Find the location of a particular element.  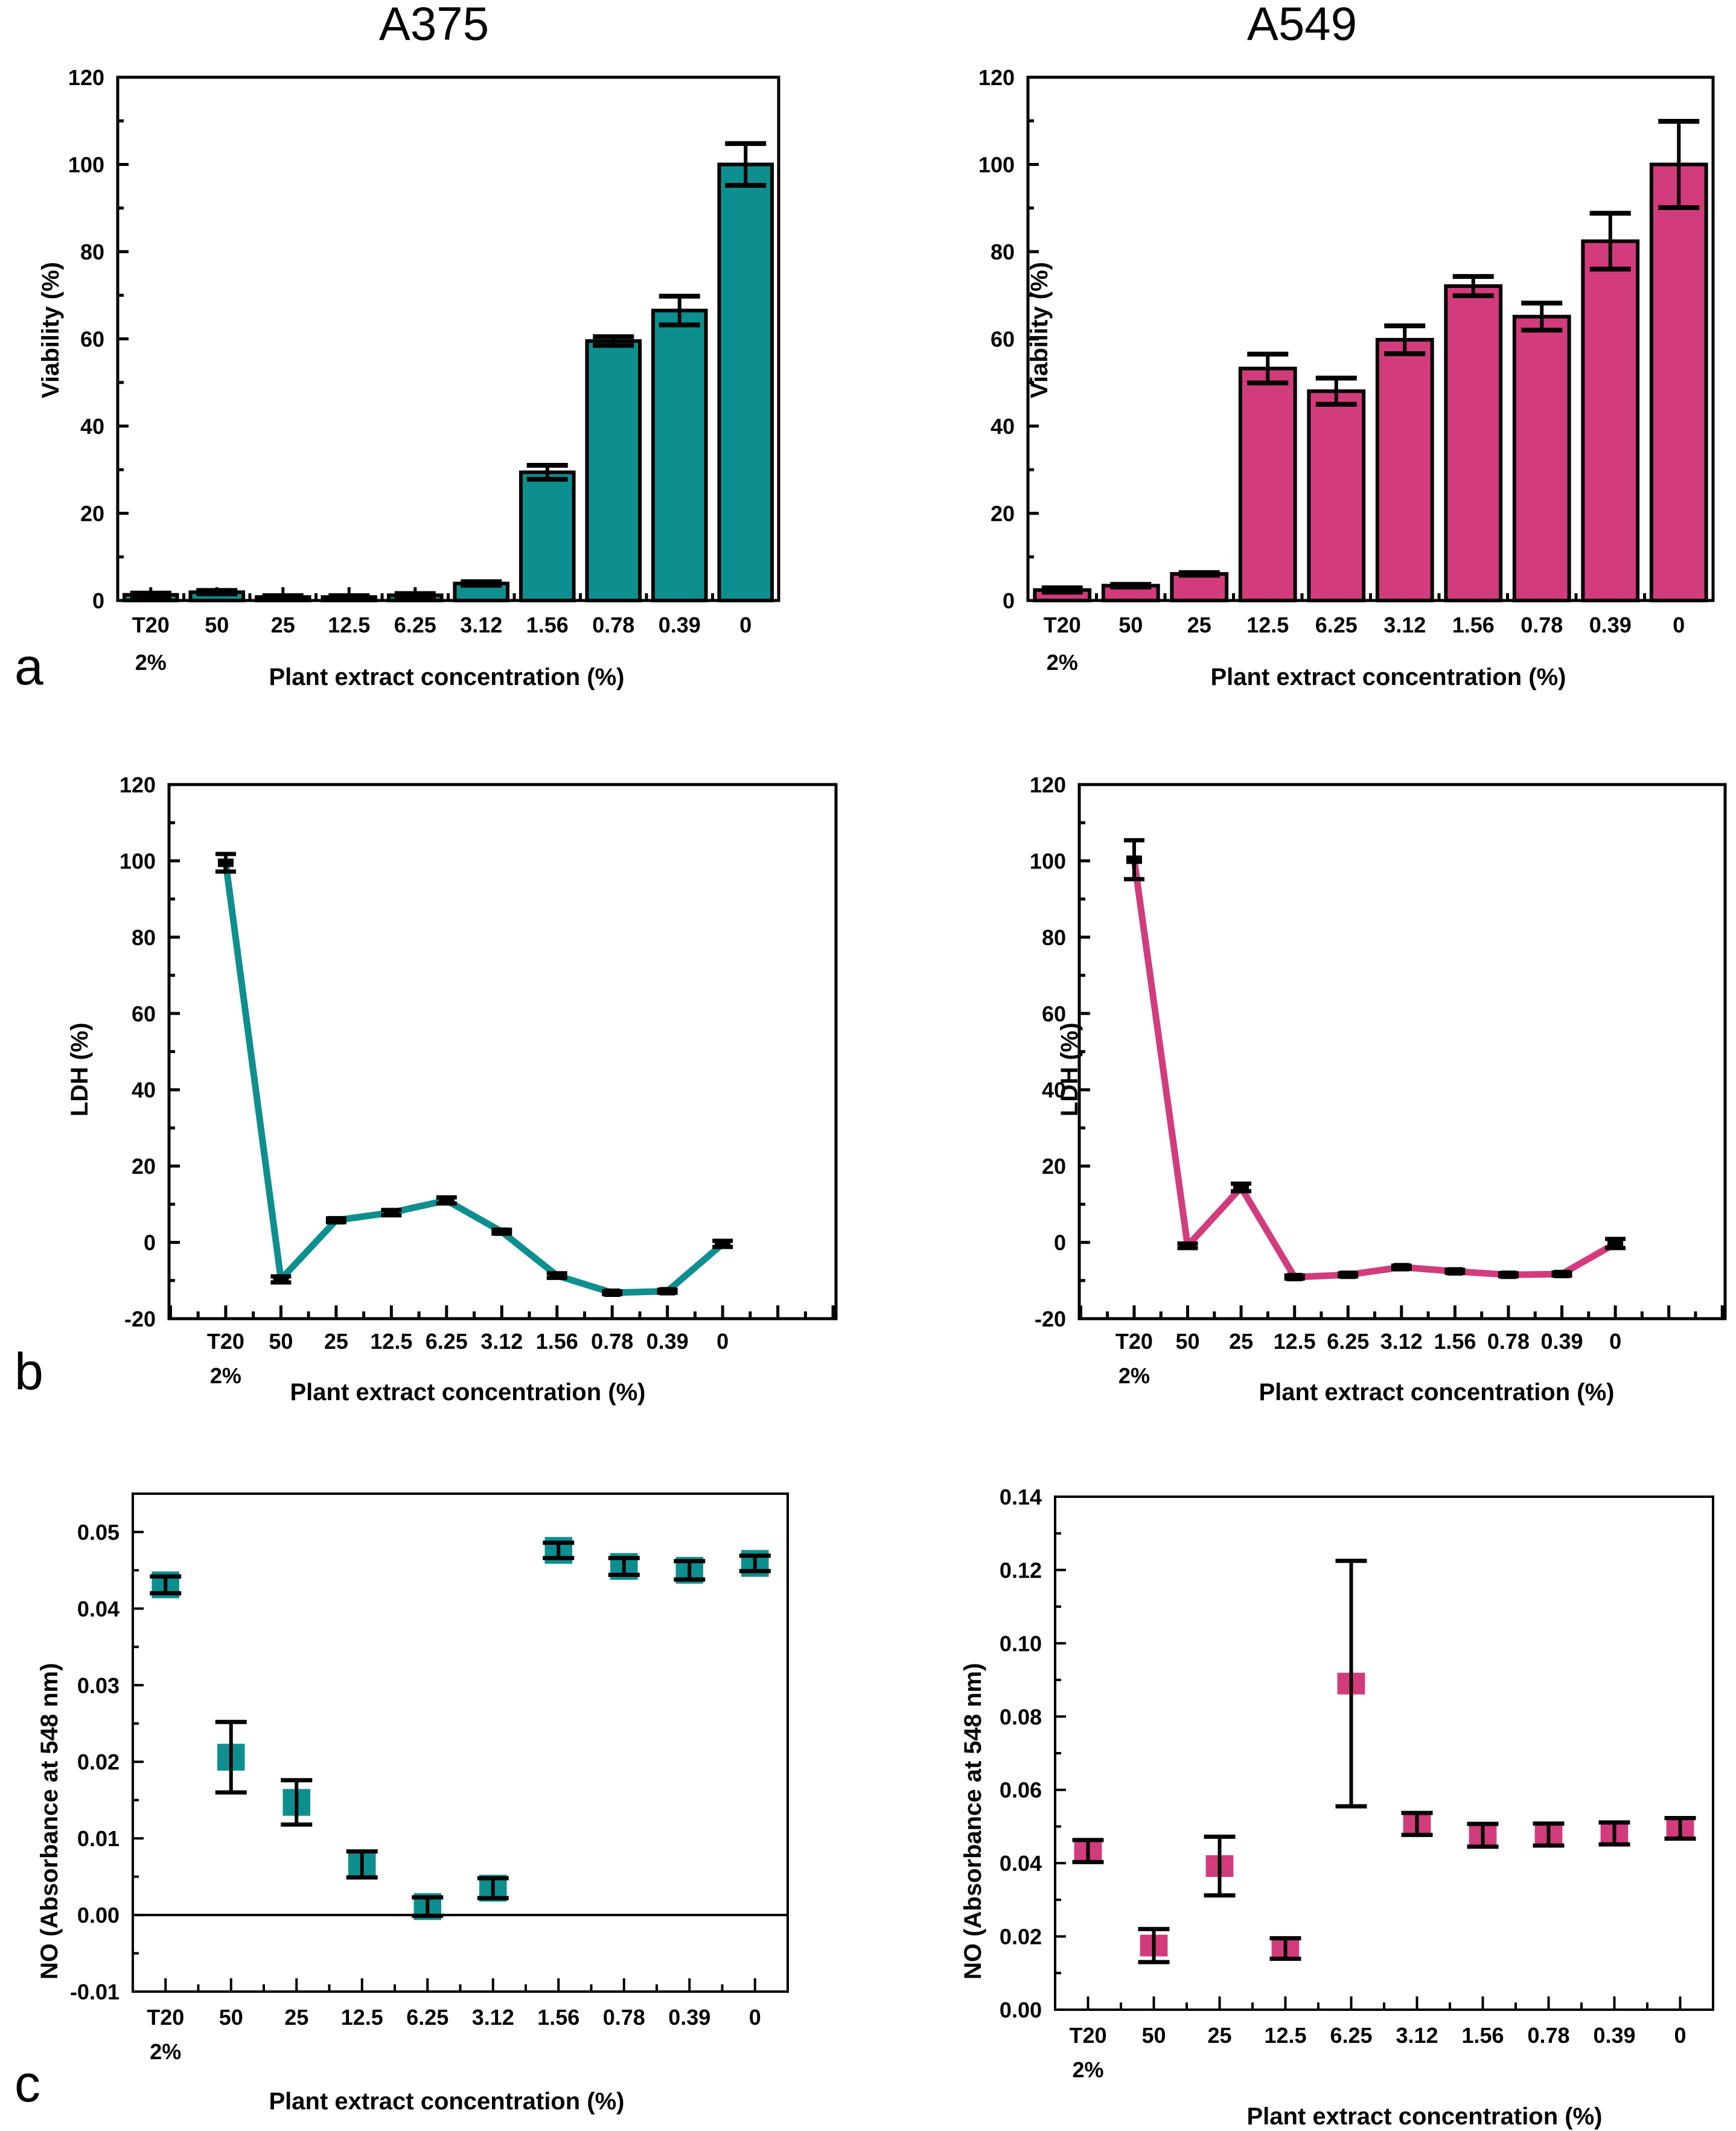

y-tick-label: 0.01 is located at coordinates (98, 1838).